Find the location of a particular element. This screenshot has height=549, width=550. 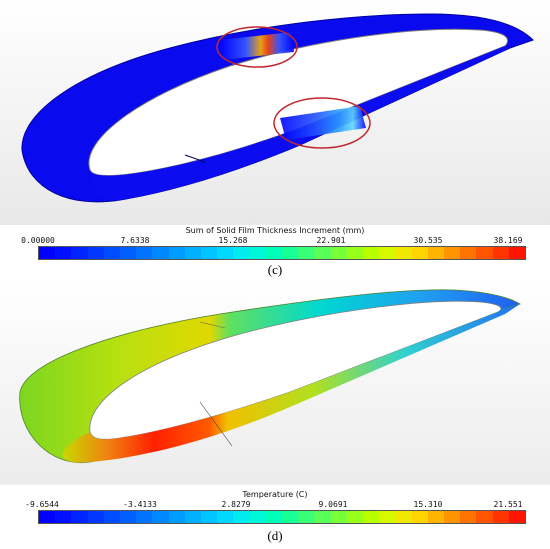

upper-highlight-circle is located at coordinates (257, 47).